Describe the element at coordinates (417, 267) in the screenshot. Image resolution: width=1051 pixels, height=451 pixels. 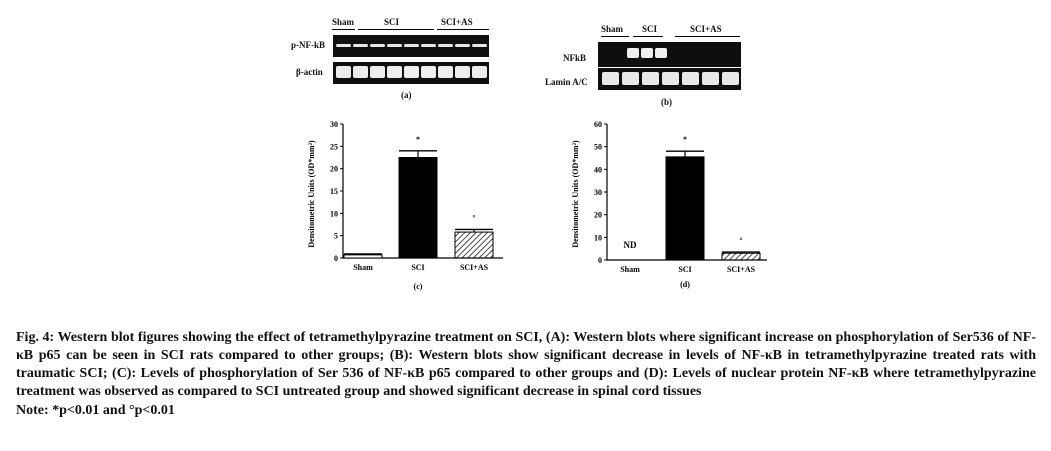
I see `chart-c-xtick-label: SCI` at that location.